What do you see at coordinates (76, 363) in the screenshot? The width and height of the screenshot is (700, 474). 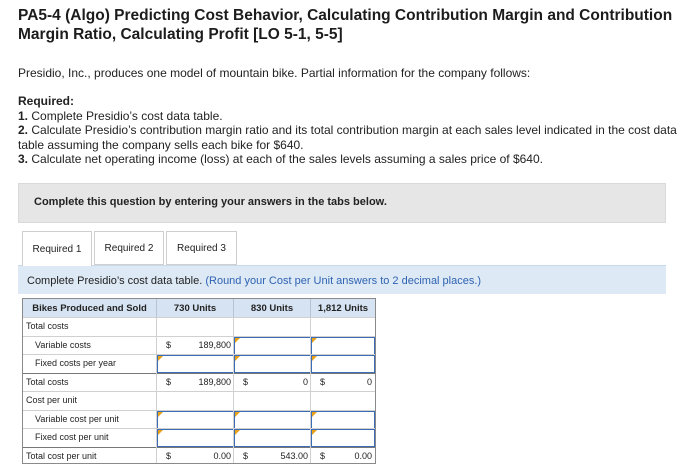 I see `row-label: Fixed costs per year` at bounding box center [76, 363].